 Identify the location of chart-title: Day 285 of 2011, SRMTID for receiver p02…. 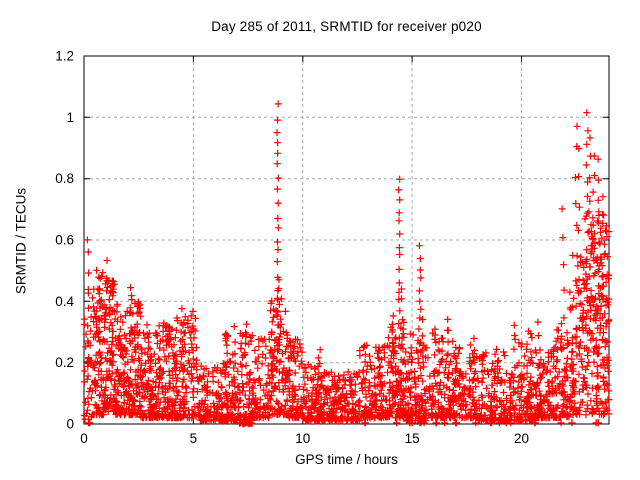
(346, 26).